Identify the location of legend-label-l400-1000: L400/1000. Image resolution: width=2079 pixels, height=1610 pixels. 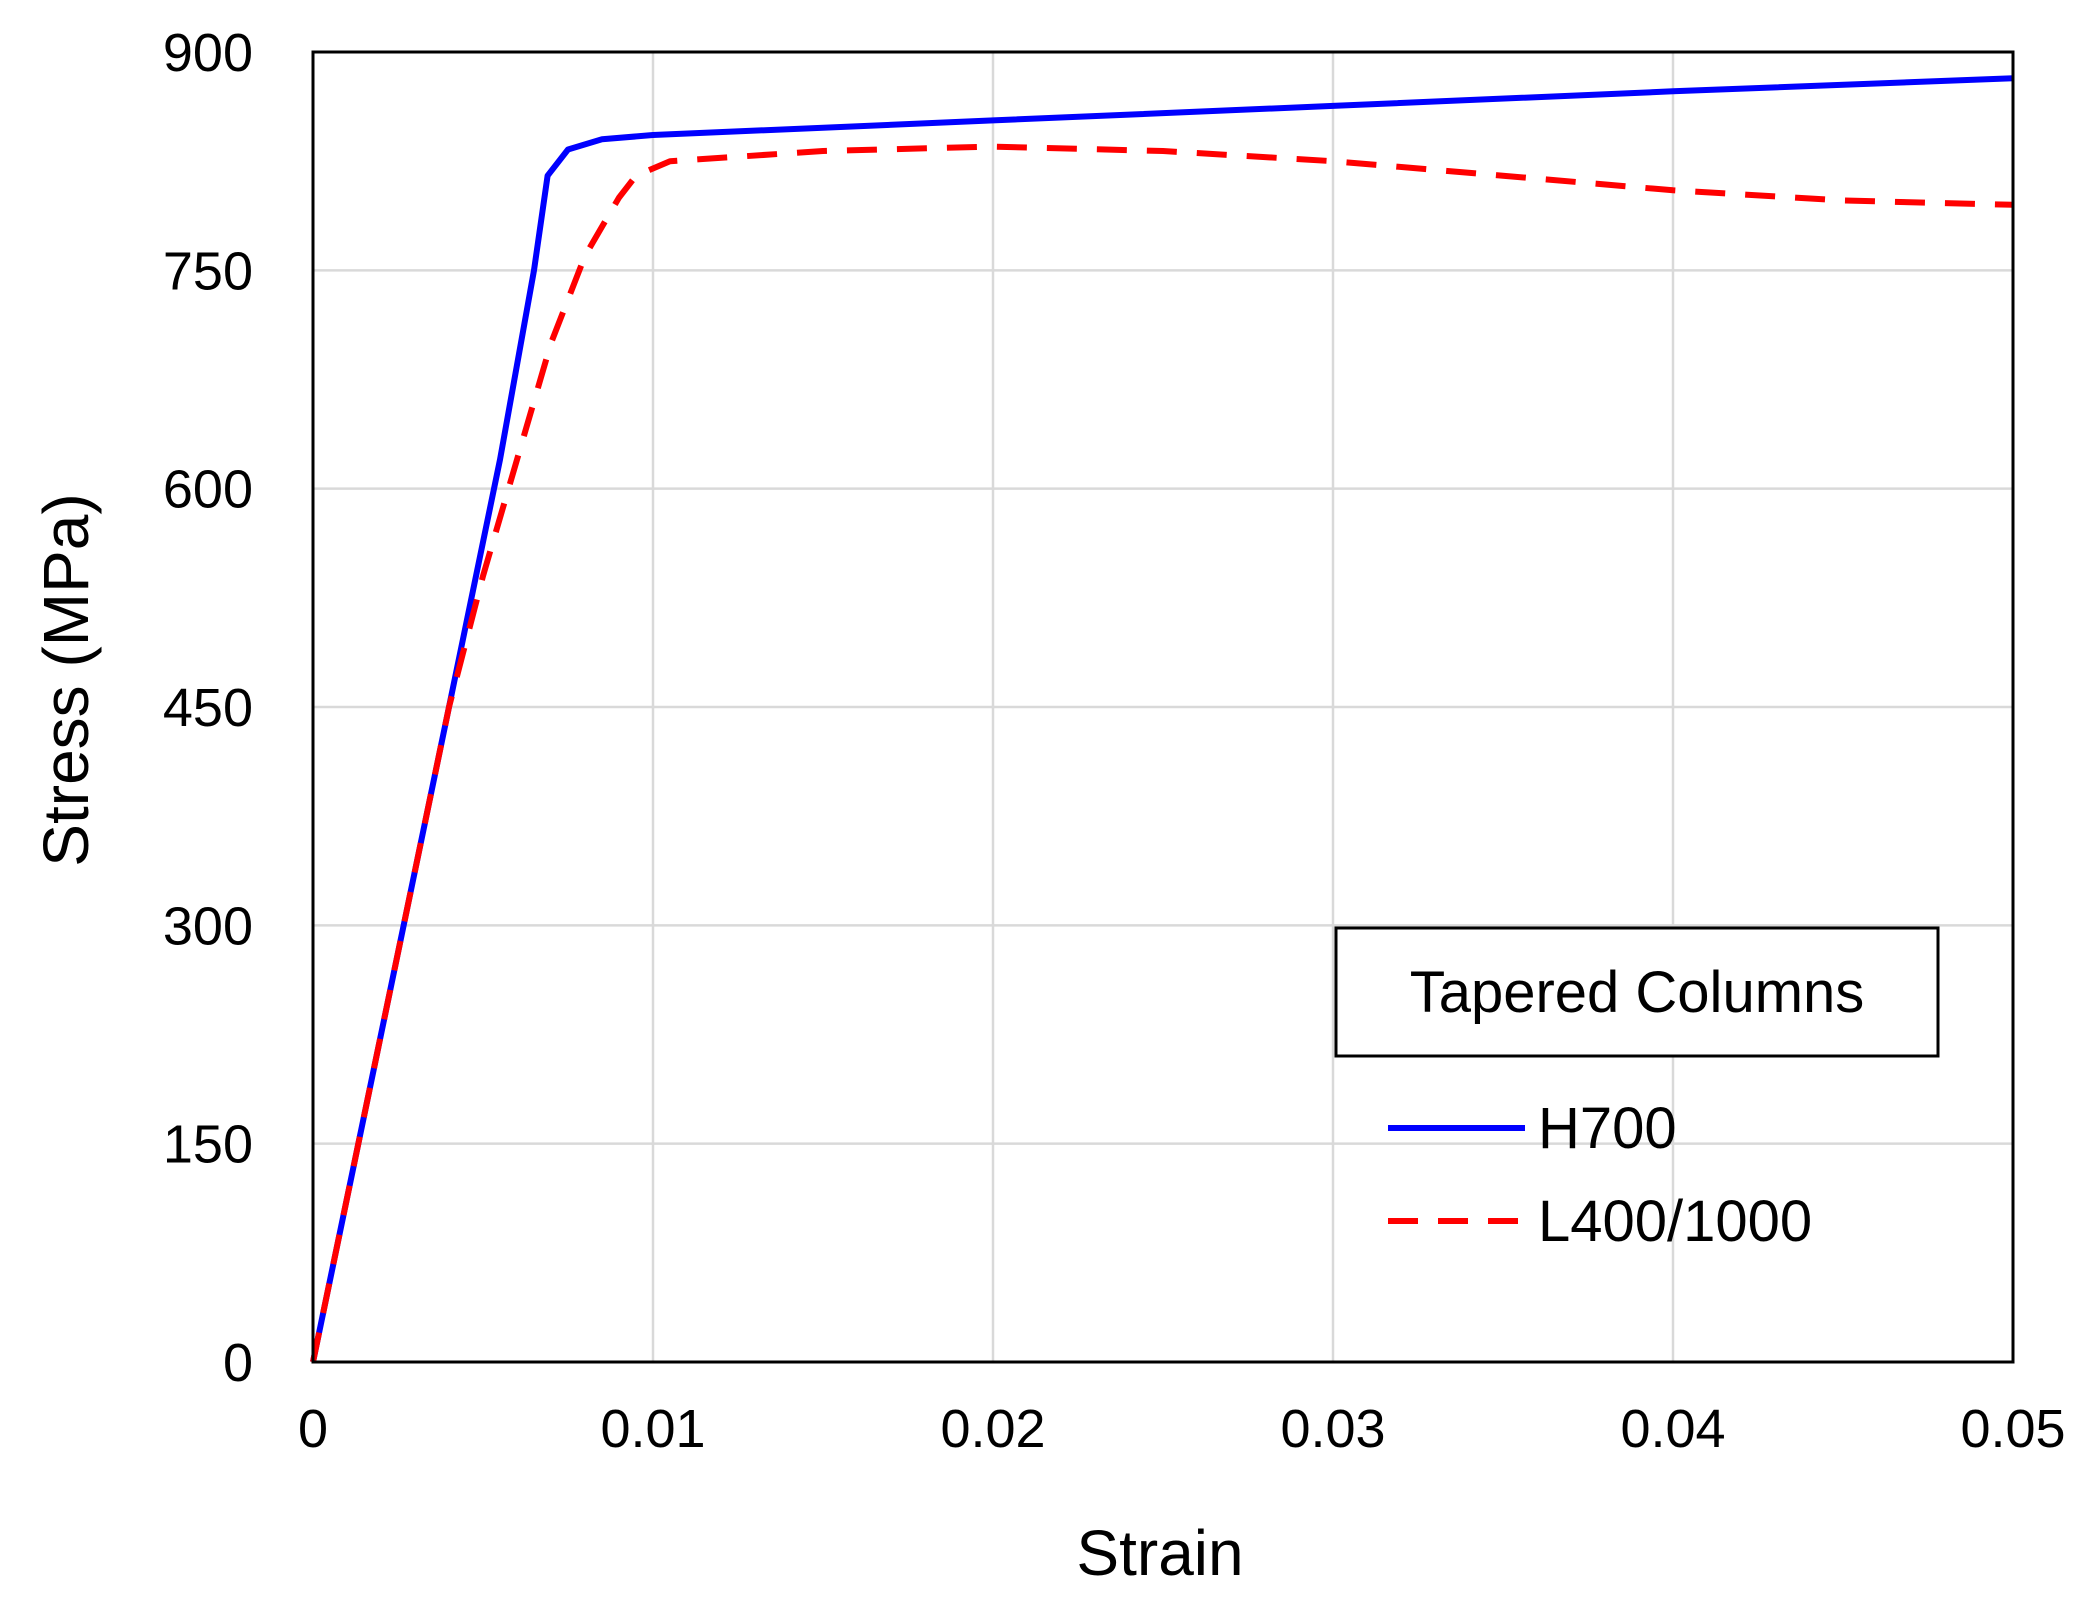
(1675, 1221).